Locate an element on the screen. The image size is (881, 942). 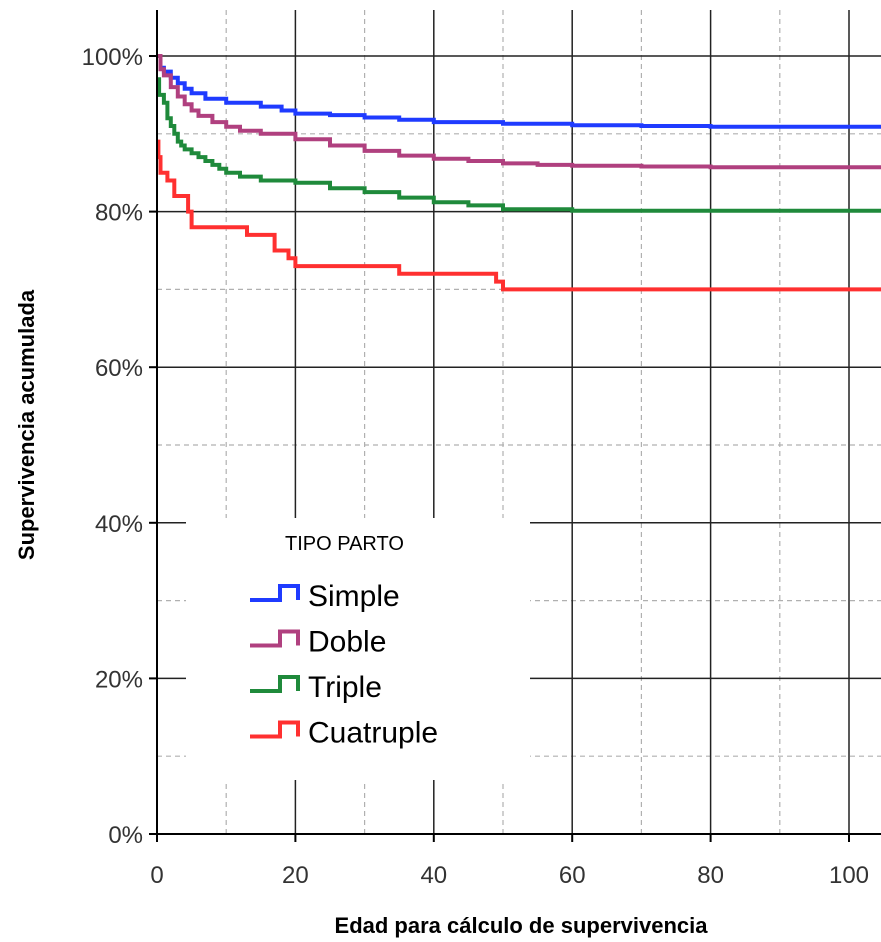
legend-title: TIPO PARTO is located at coordinates (344, 544).